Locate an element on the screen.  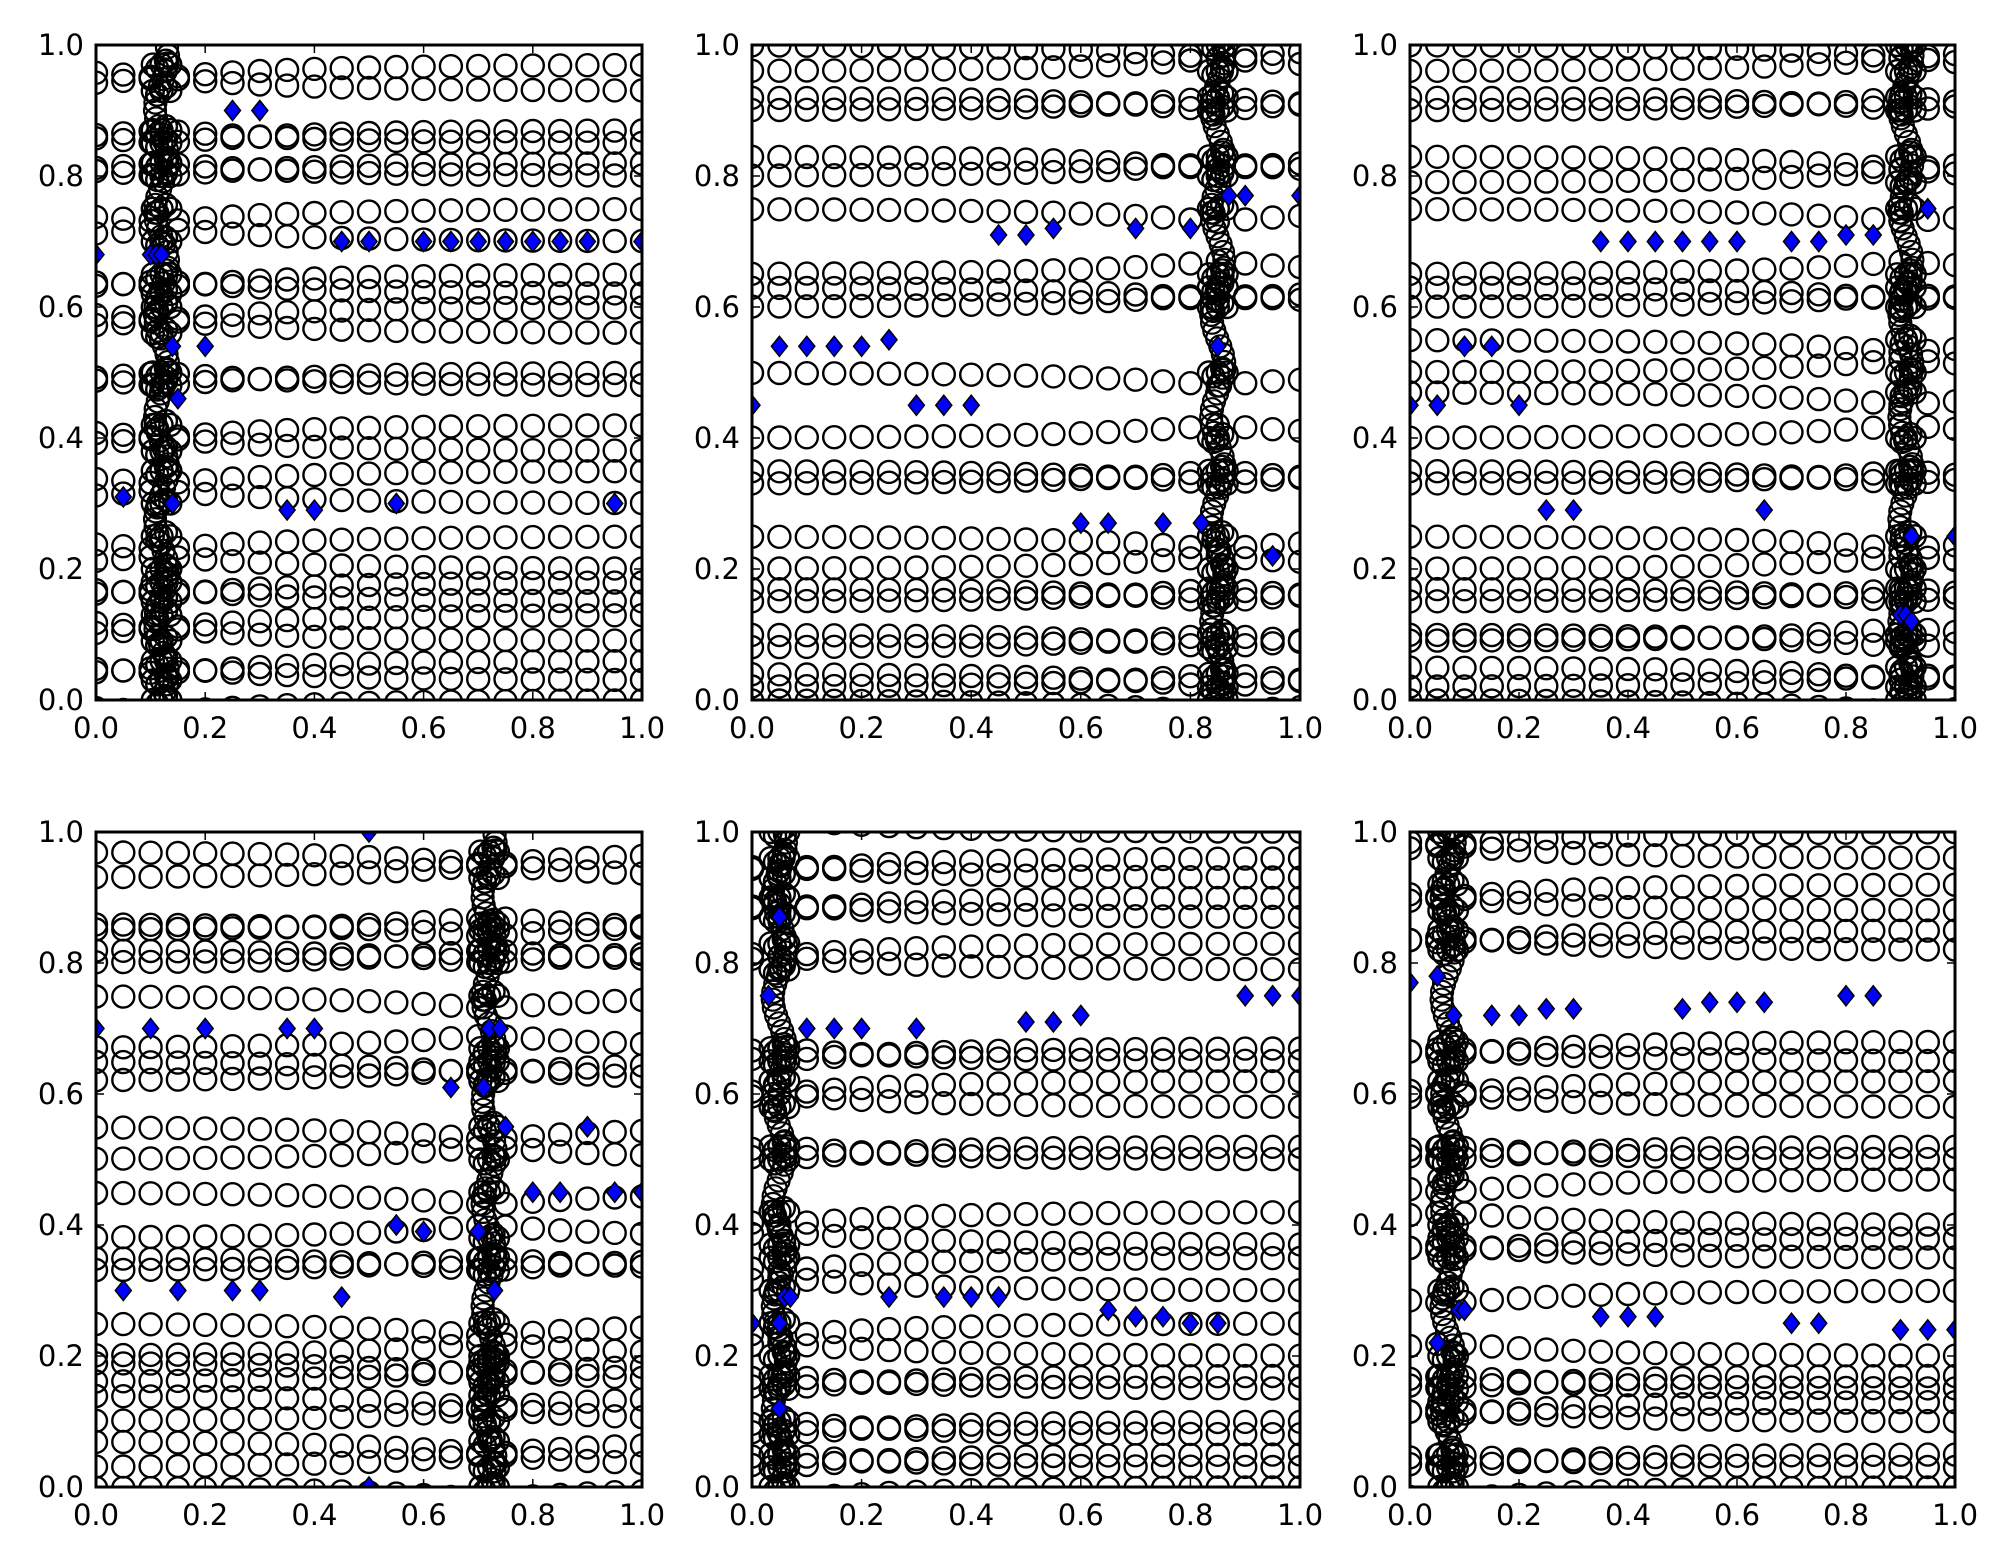
x-tick-label: 0.6 is located at coordinates (424, 728).